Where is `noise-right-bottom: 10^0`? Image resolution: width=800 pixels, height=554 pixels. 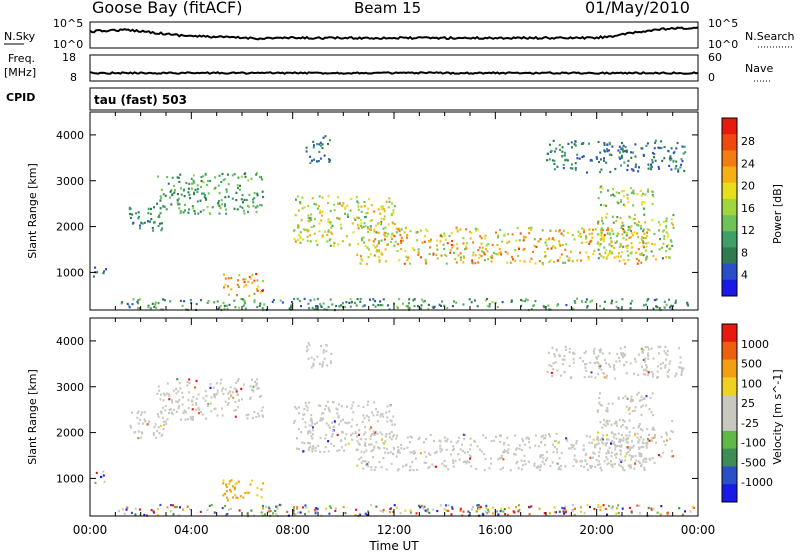
noise-right-bottom: 10^0 is located at coordinates (723, 44).